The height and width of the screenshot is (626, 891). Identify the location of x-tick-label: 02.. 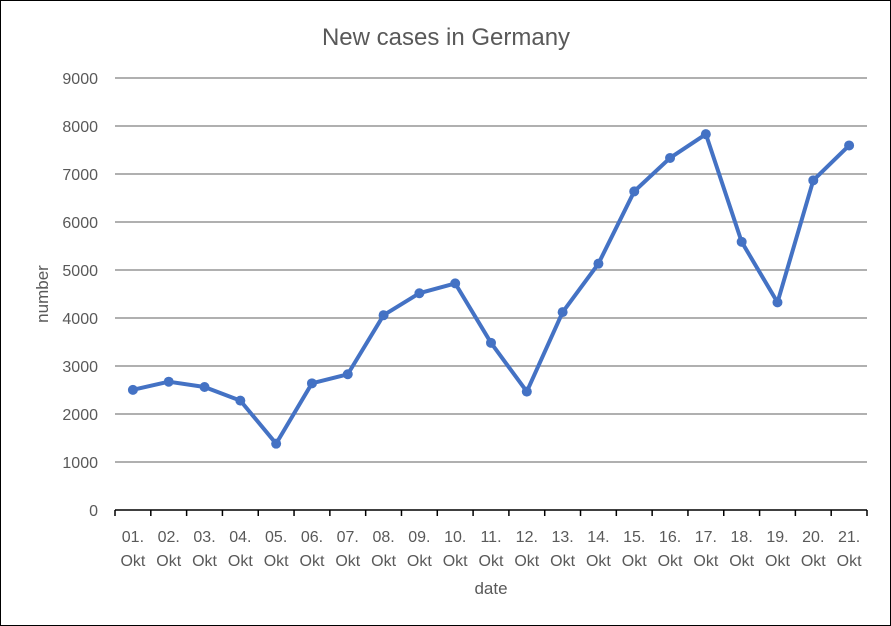
(169, 537).